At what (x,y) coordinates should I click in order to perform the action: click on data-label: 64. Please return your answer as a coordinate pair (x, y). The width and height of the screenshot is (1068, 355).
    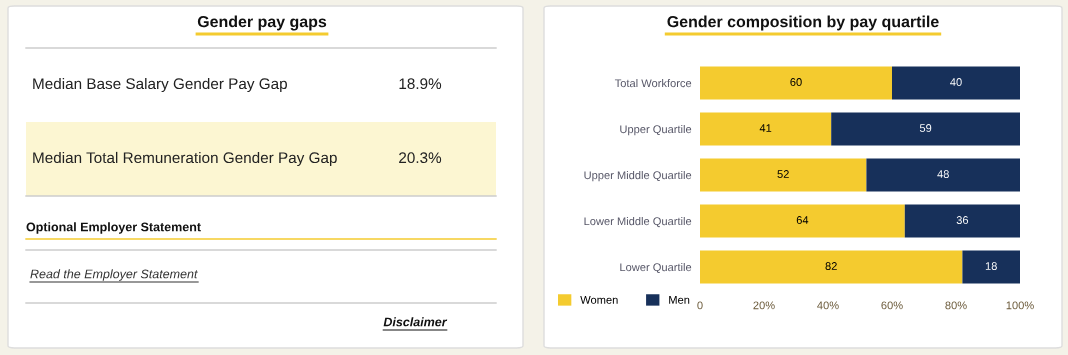
    Looking at the image, I should click on (802, 220).